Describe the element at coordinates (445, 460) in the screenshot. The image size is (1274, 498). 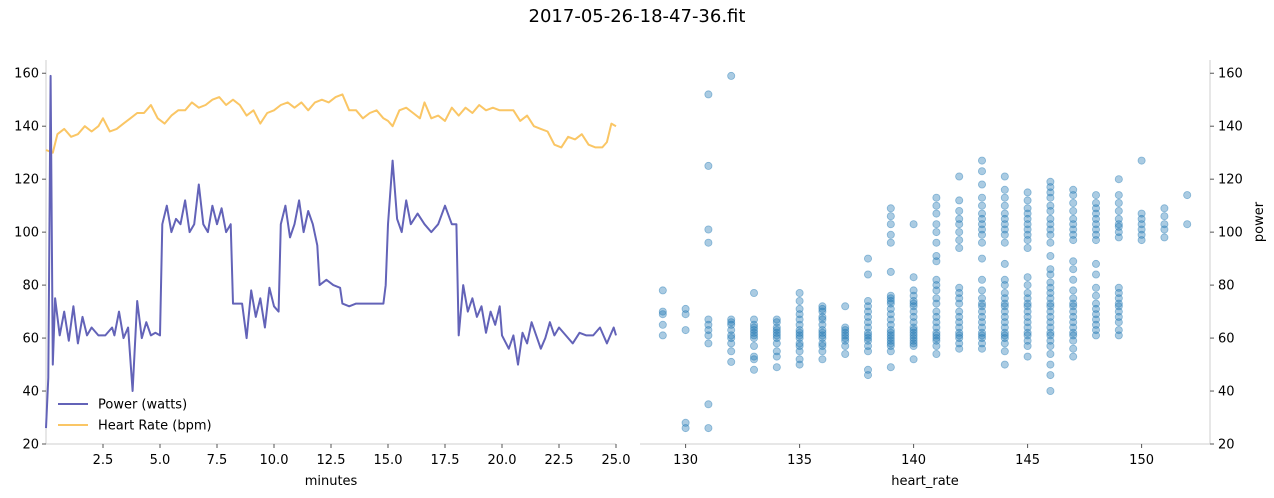
I see `left-x-tick-label: 17.5` at that location.